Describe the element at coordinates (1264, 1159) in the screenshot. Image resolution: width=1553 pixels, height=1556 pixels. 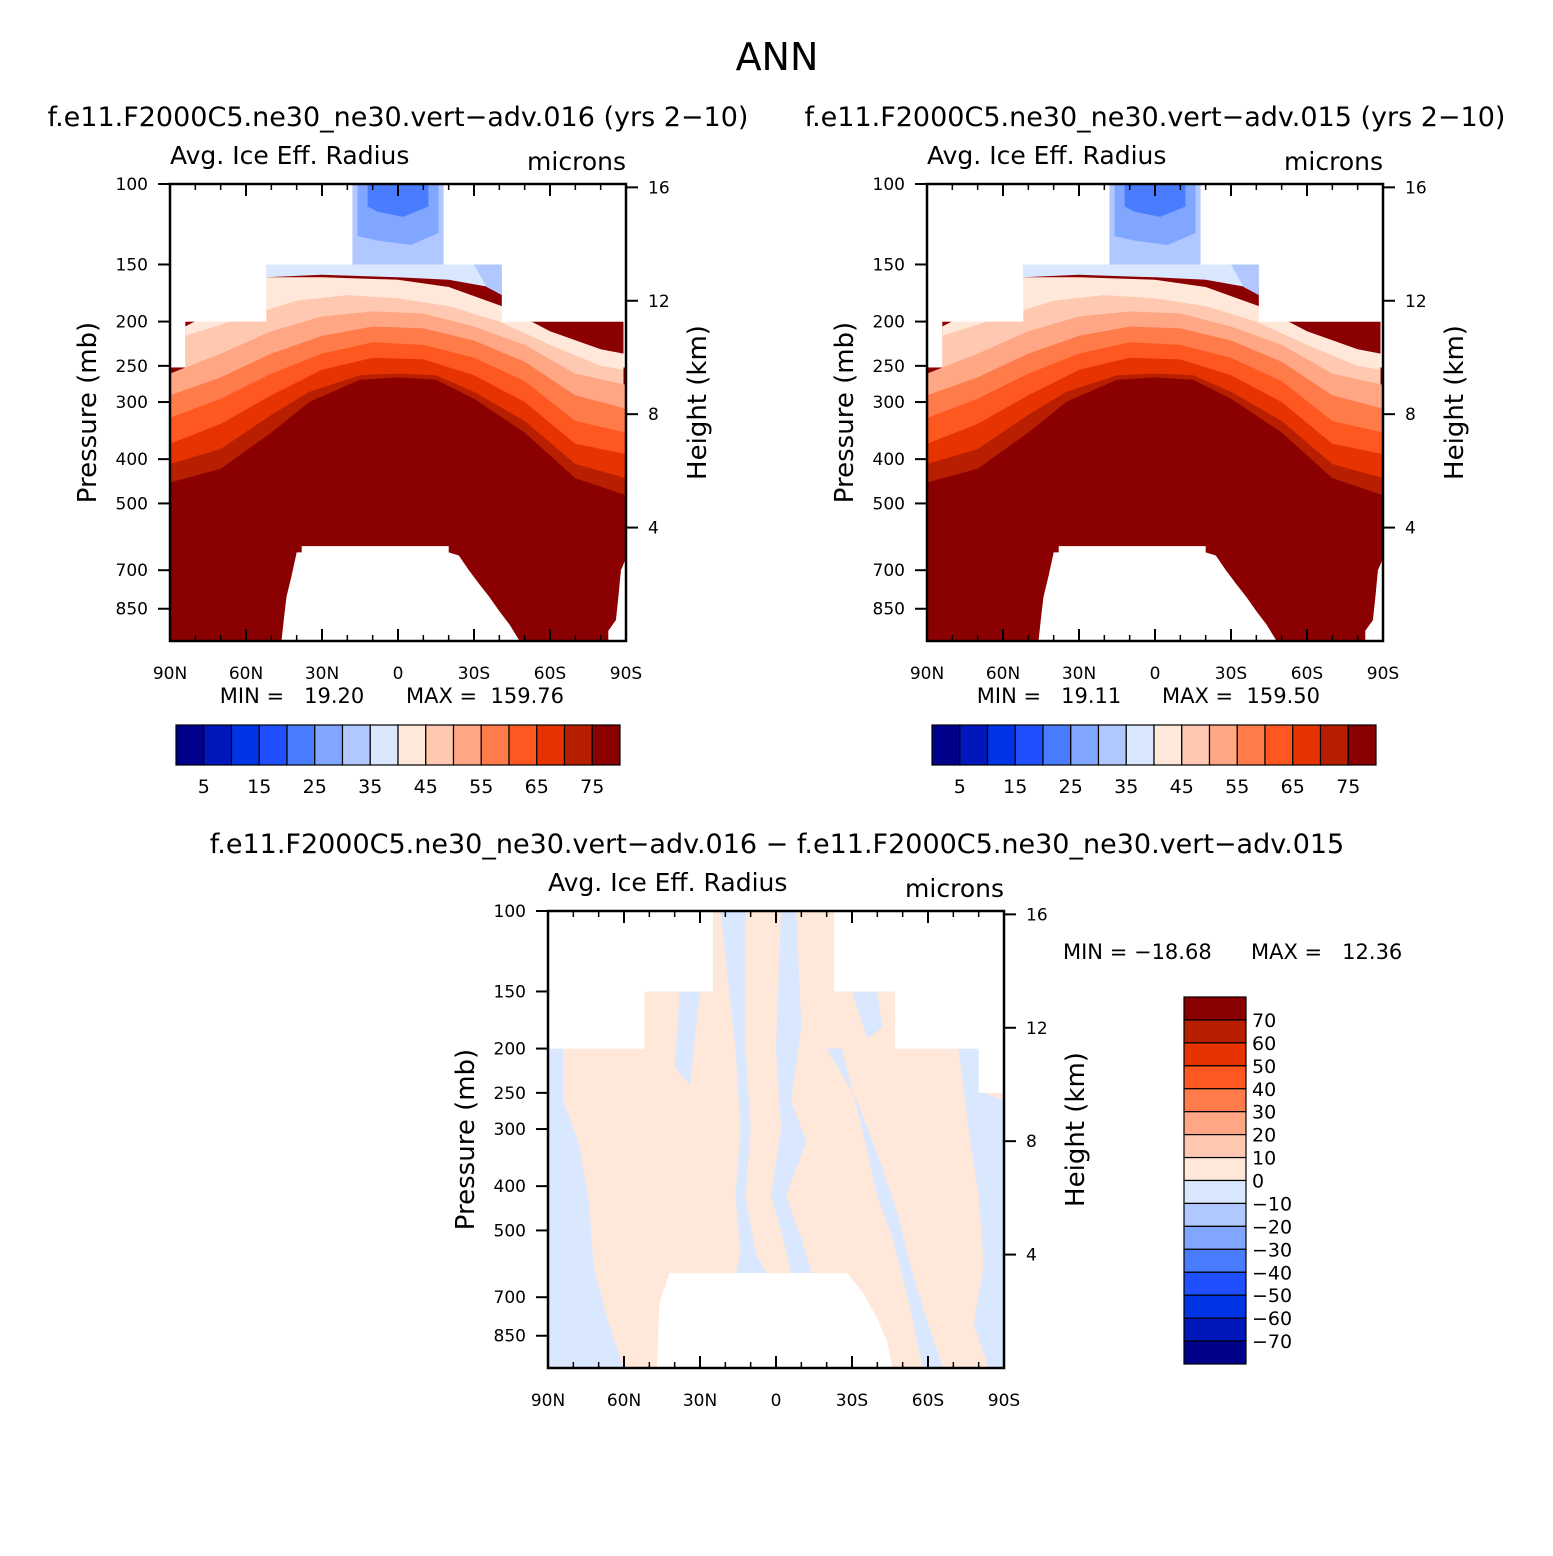
I see `colorbar-label: 10` at that location.